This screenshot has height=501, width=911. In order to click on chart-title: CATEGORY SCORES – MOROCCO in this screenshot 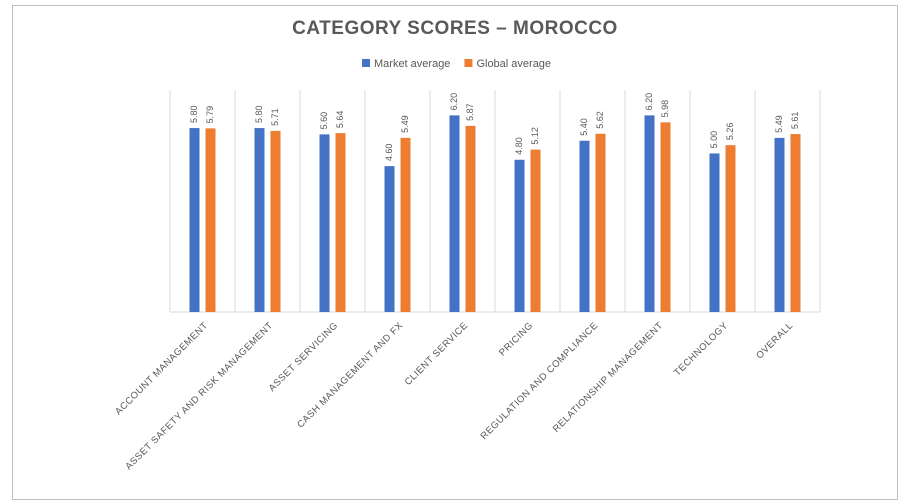, I will do `click(455, 28)`.